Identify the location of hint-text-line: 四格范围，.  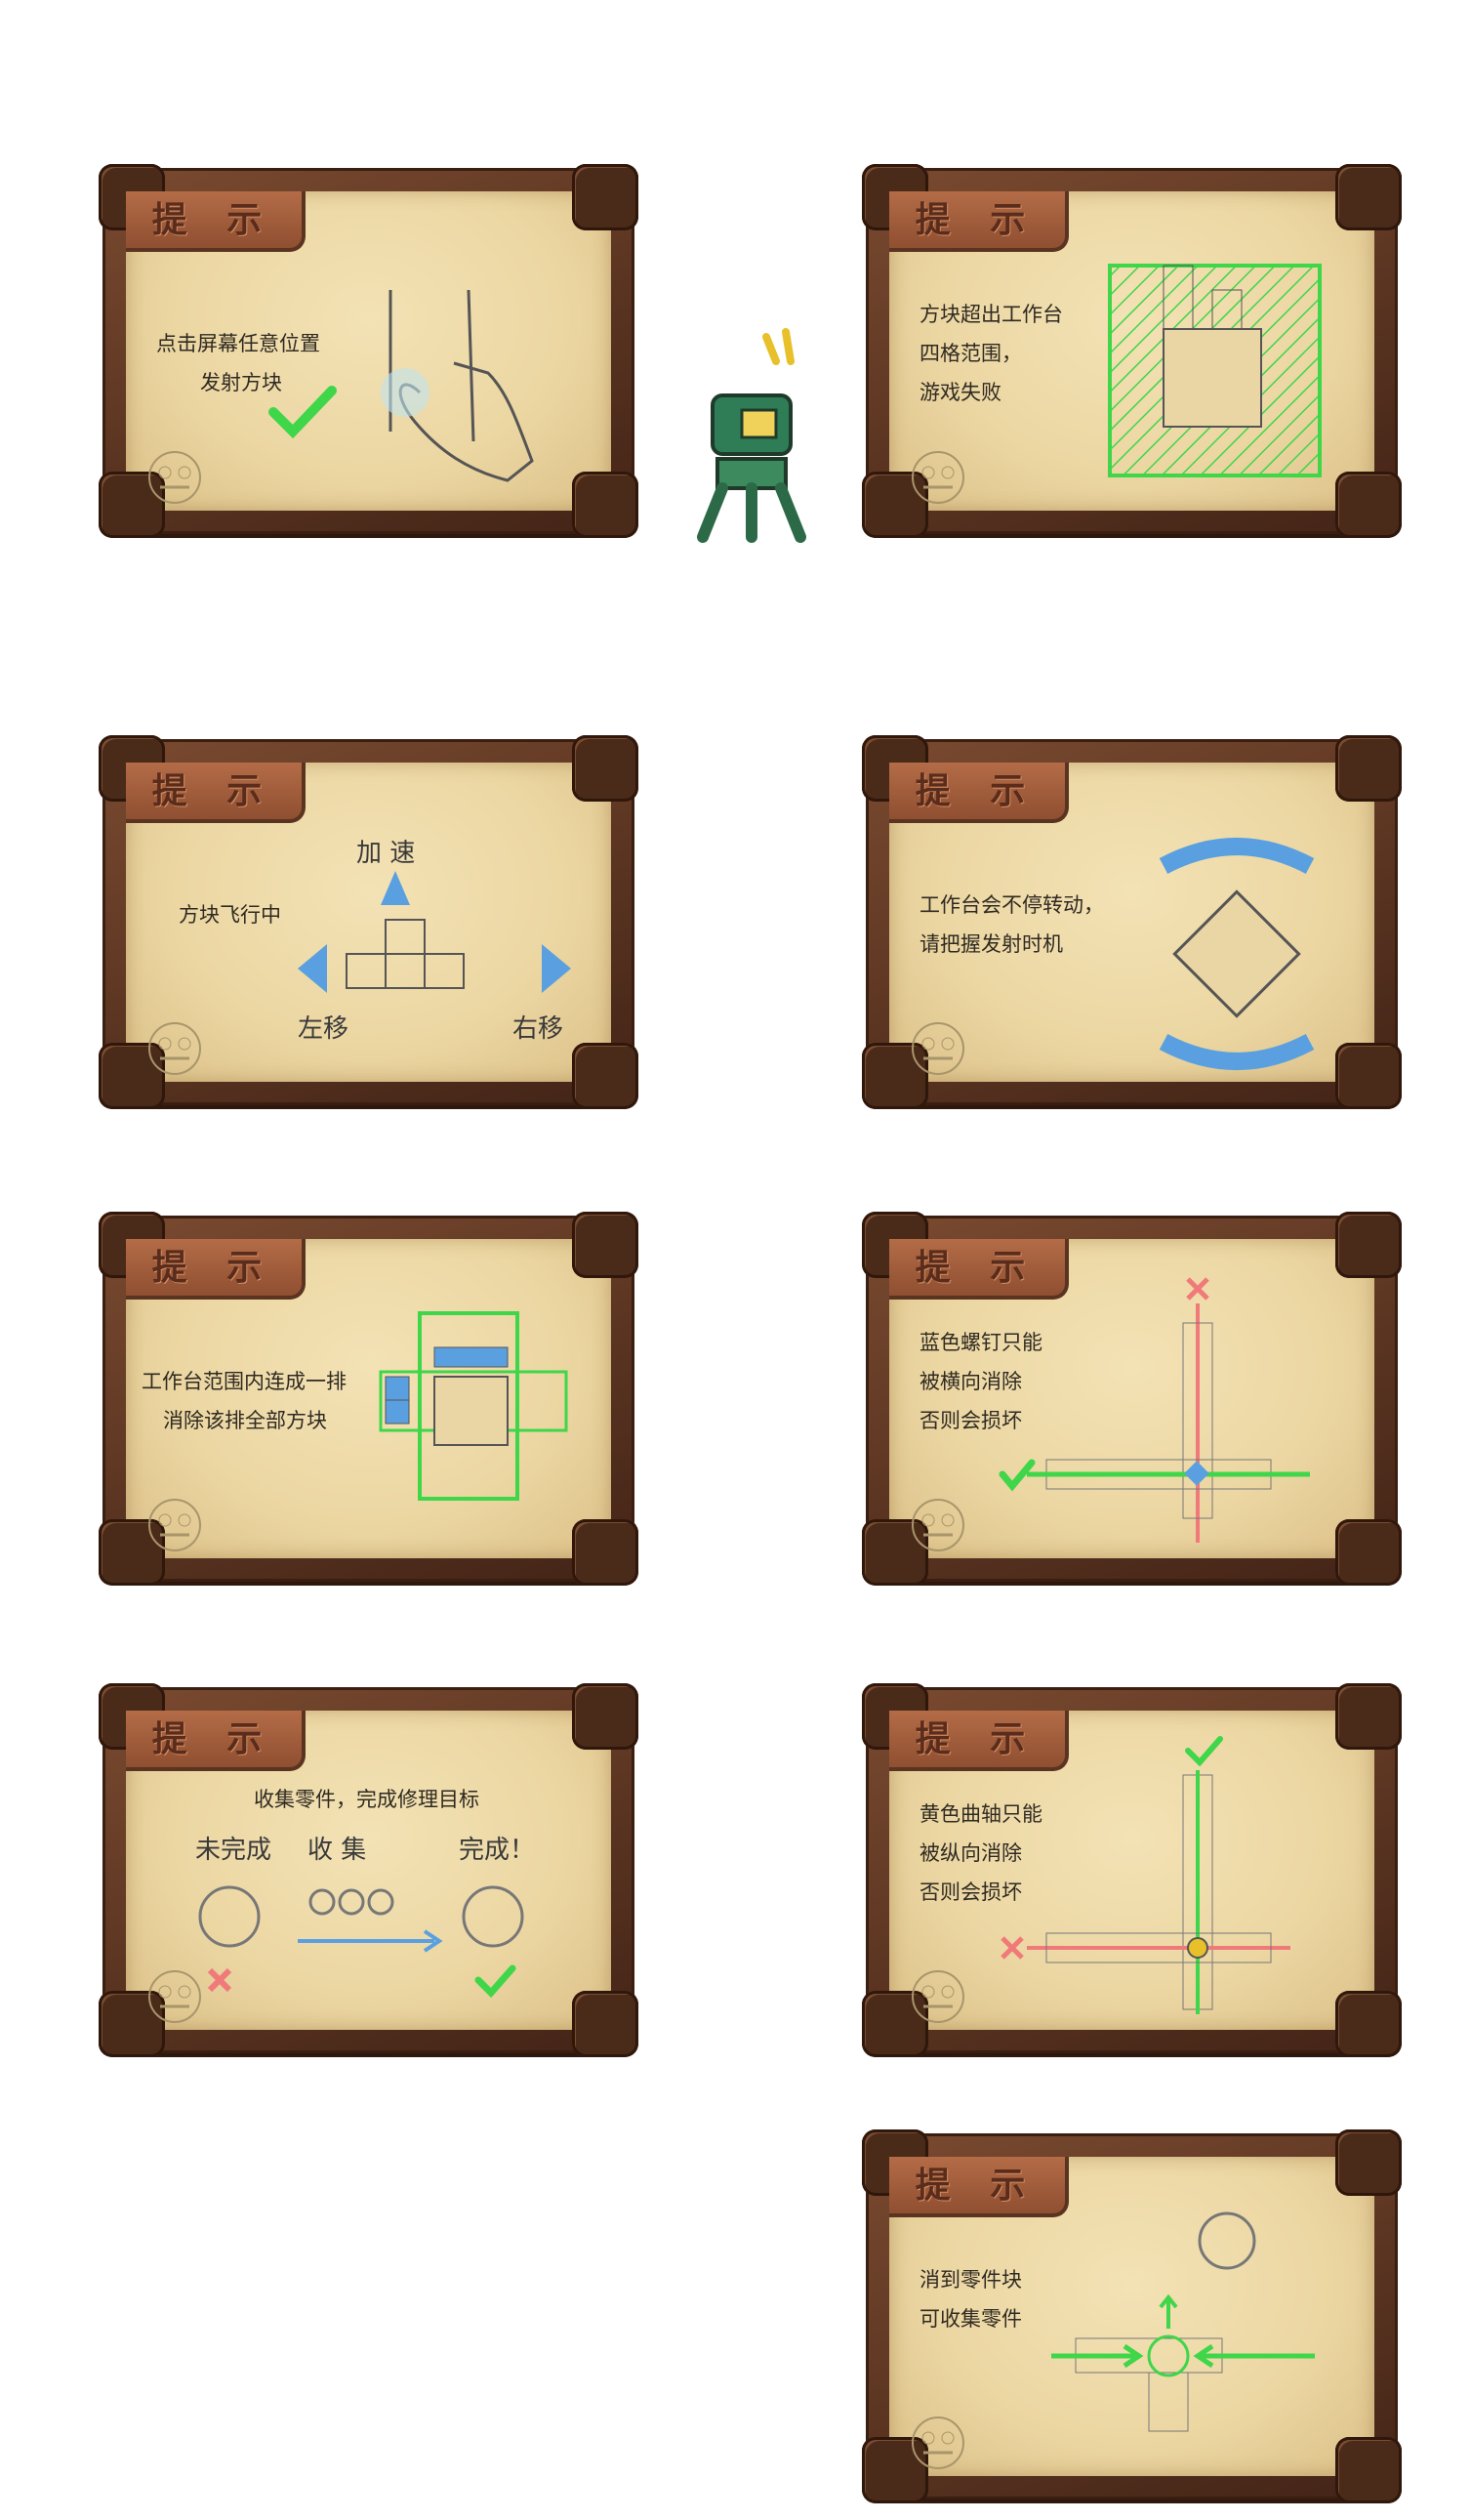
(970, 353).